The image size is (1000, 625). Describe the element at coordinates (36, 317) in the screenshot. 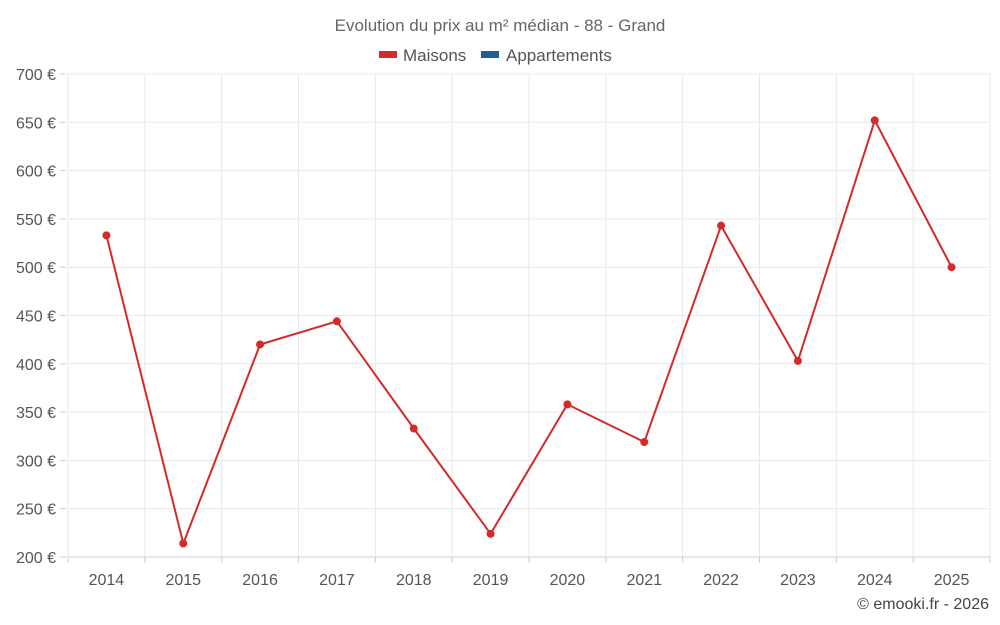

I see `y-tick-label: 450 €` at that location.